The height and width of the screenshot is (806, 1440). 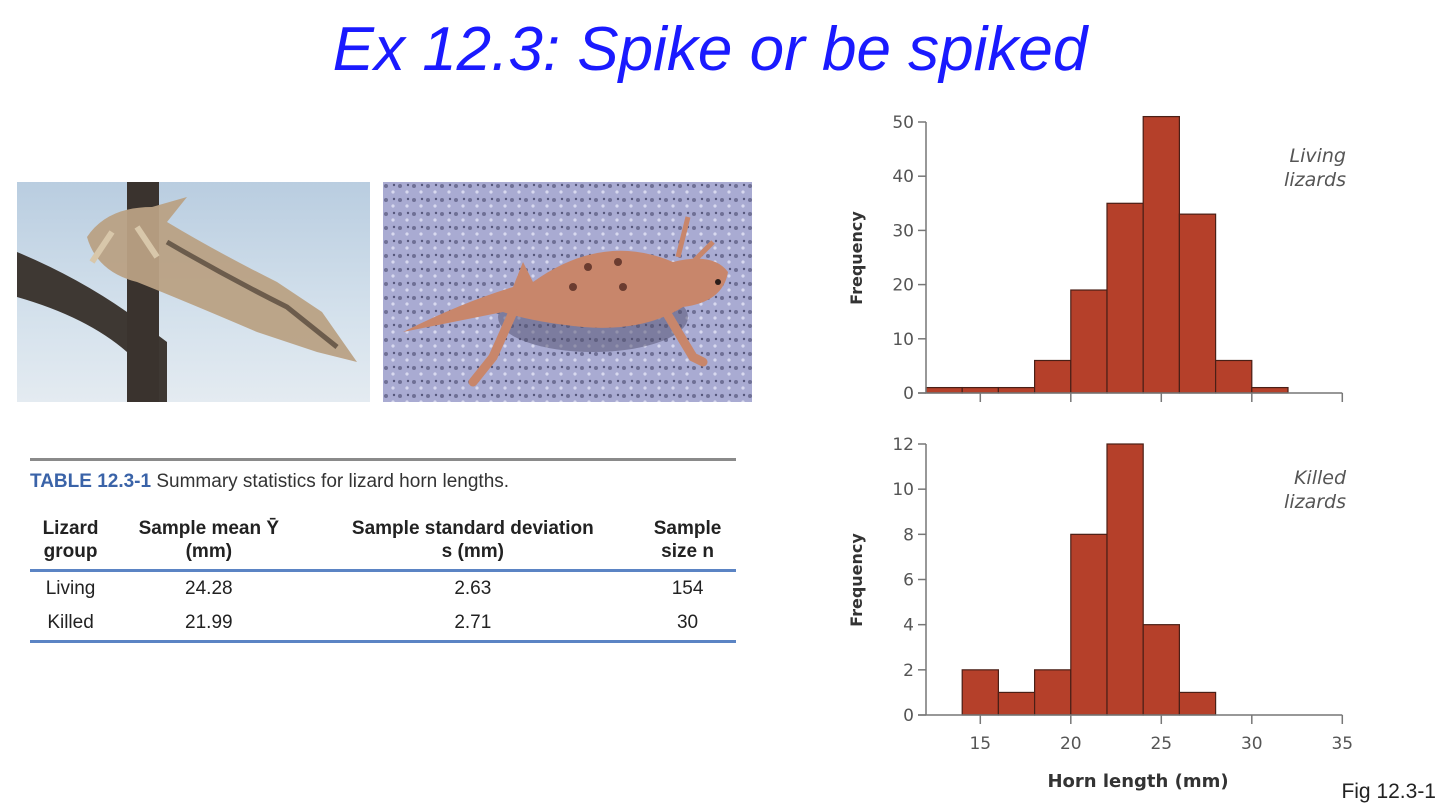 I want to click on table-row: Living 24.28 2.63 154, so click(x=383, y=589).